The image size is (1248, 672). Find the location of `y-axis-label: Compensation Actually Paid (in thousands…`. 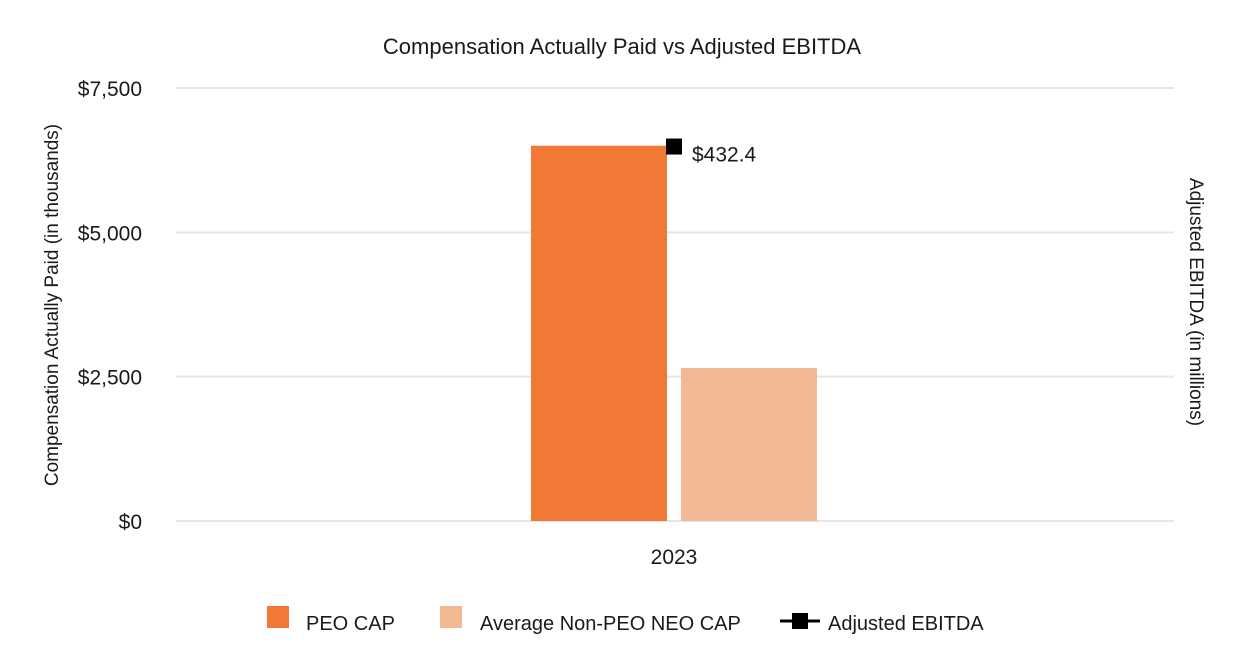

y-axis-label: Compensation Actually Paid (in thousands… is located at coordinates (52, 305).